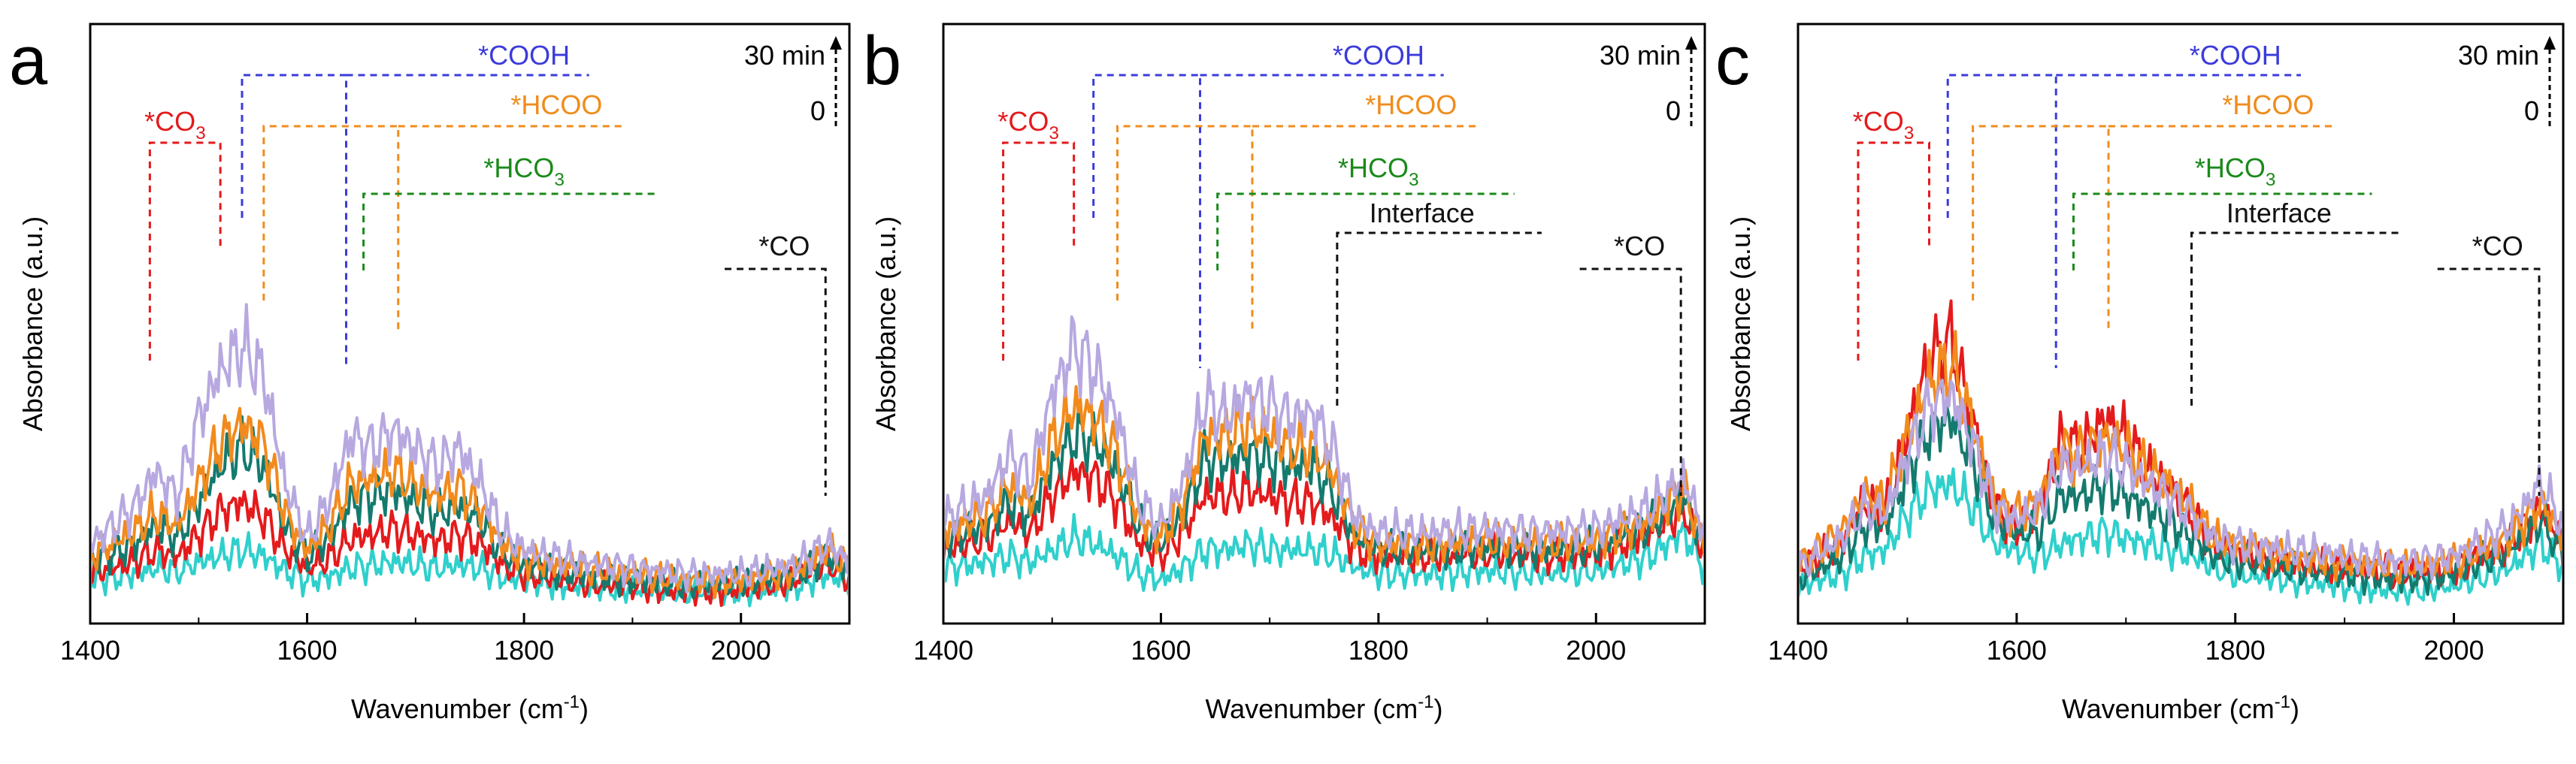  What do you see at coordinates (470, 548) in the screenshot?
I see `series-line-t1` at bounding box center [470, 548].